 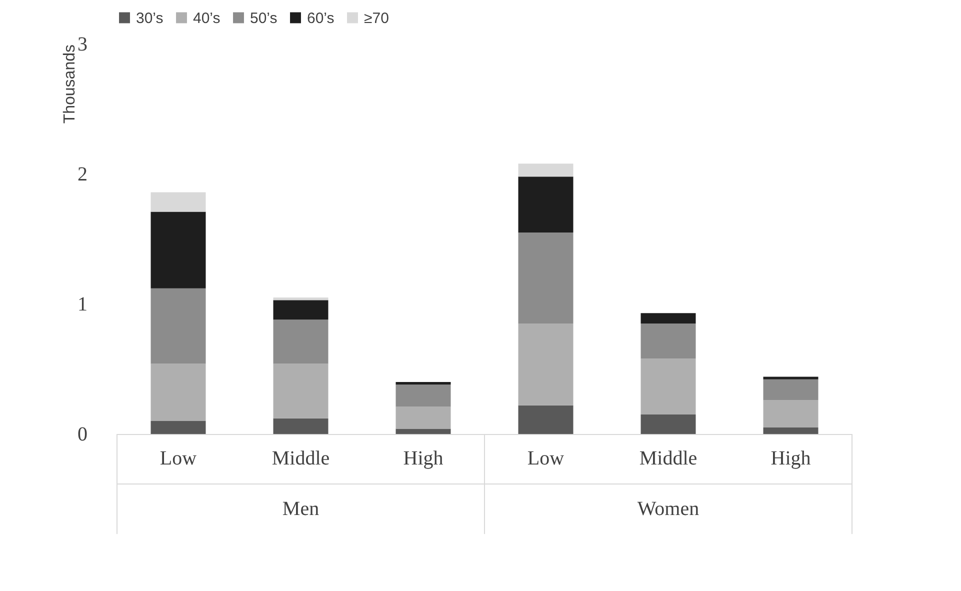 I want to click on text: Women, so click(x=668, y=509).